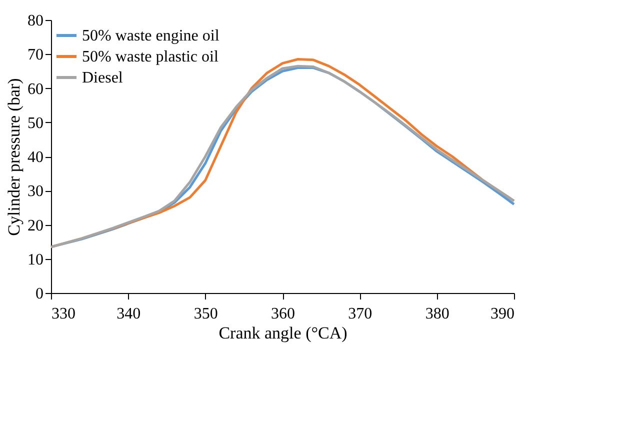  Describe the element at coordinates (360, 314) in the screenshot. I see `x-tick-label: 370` at that location.